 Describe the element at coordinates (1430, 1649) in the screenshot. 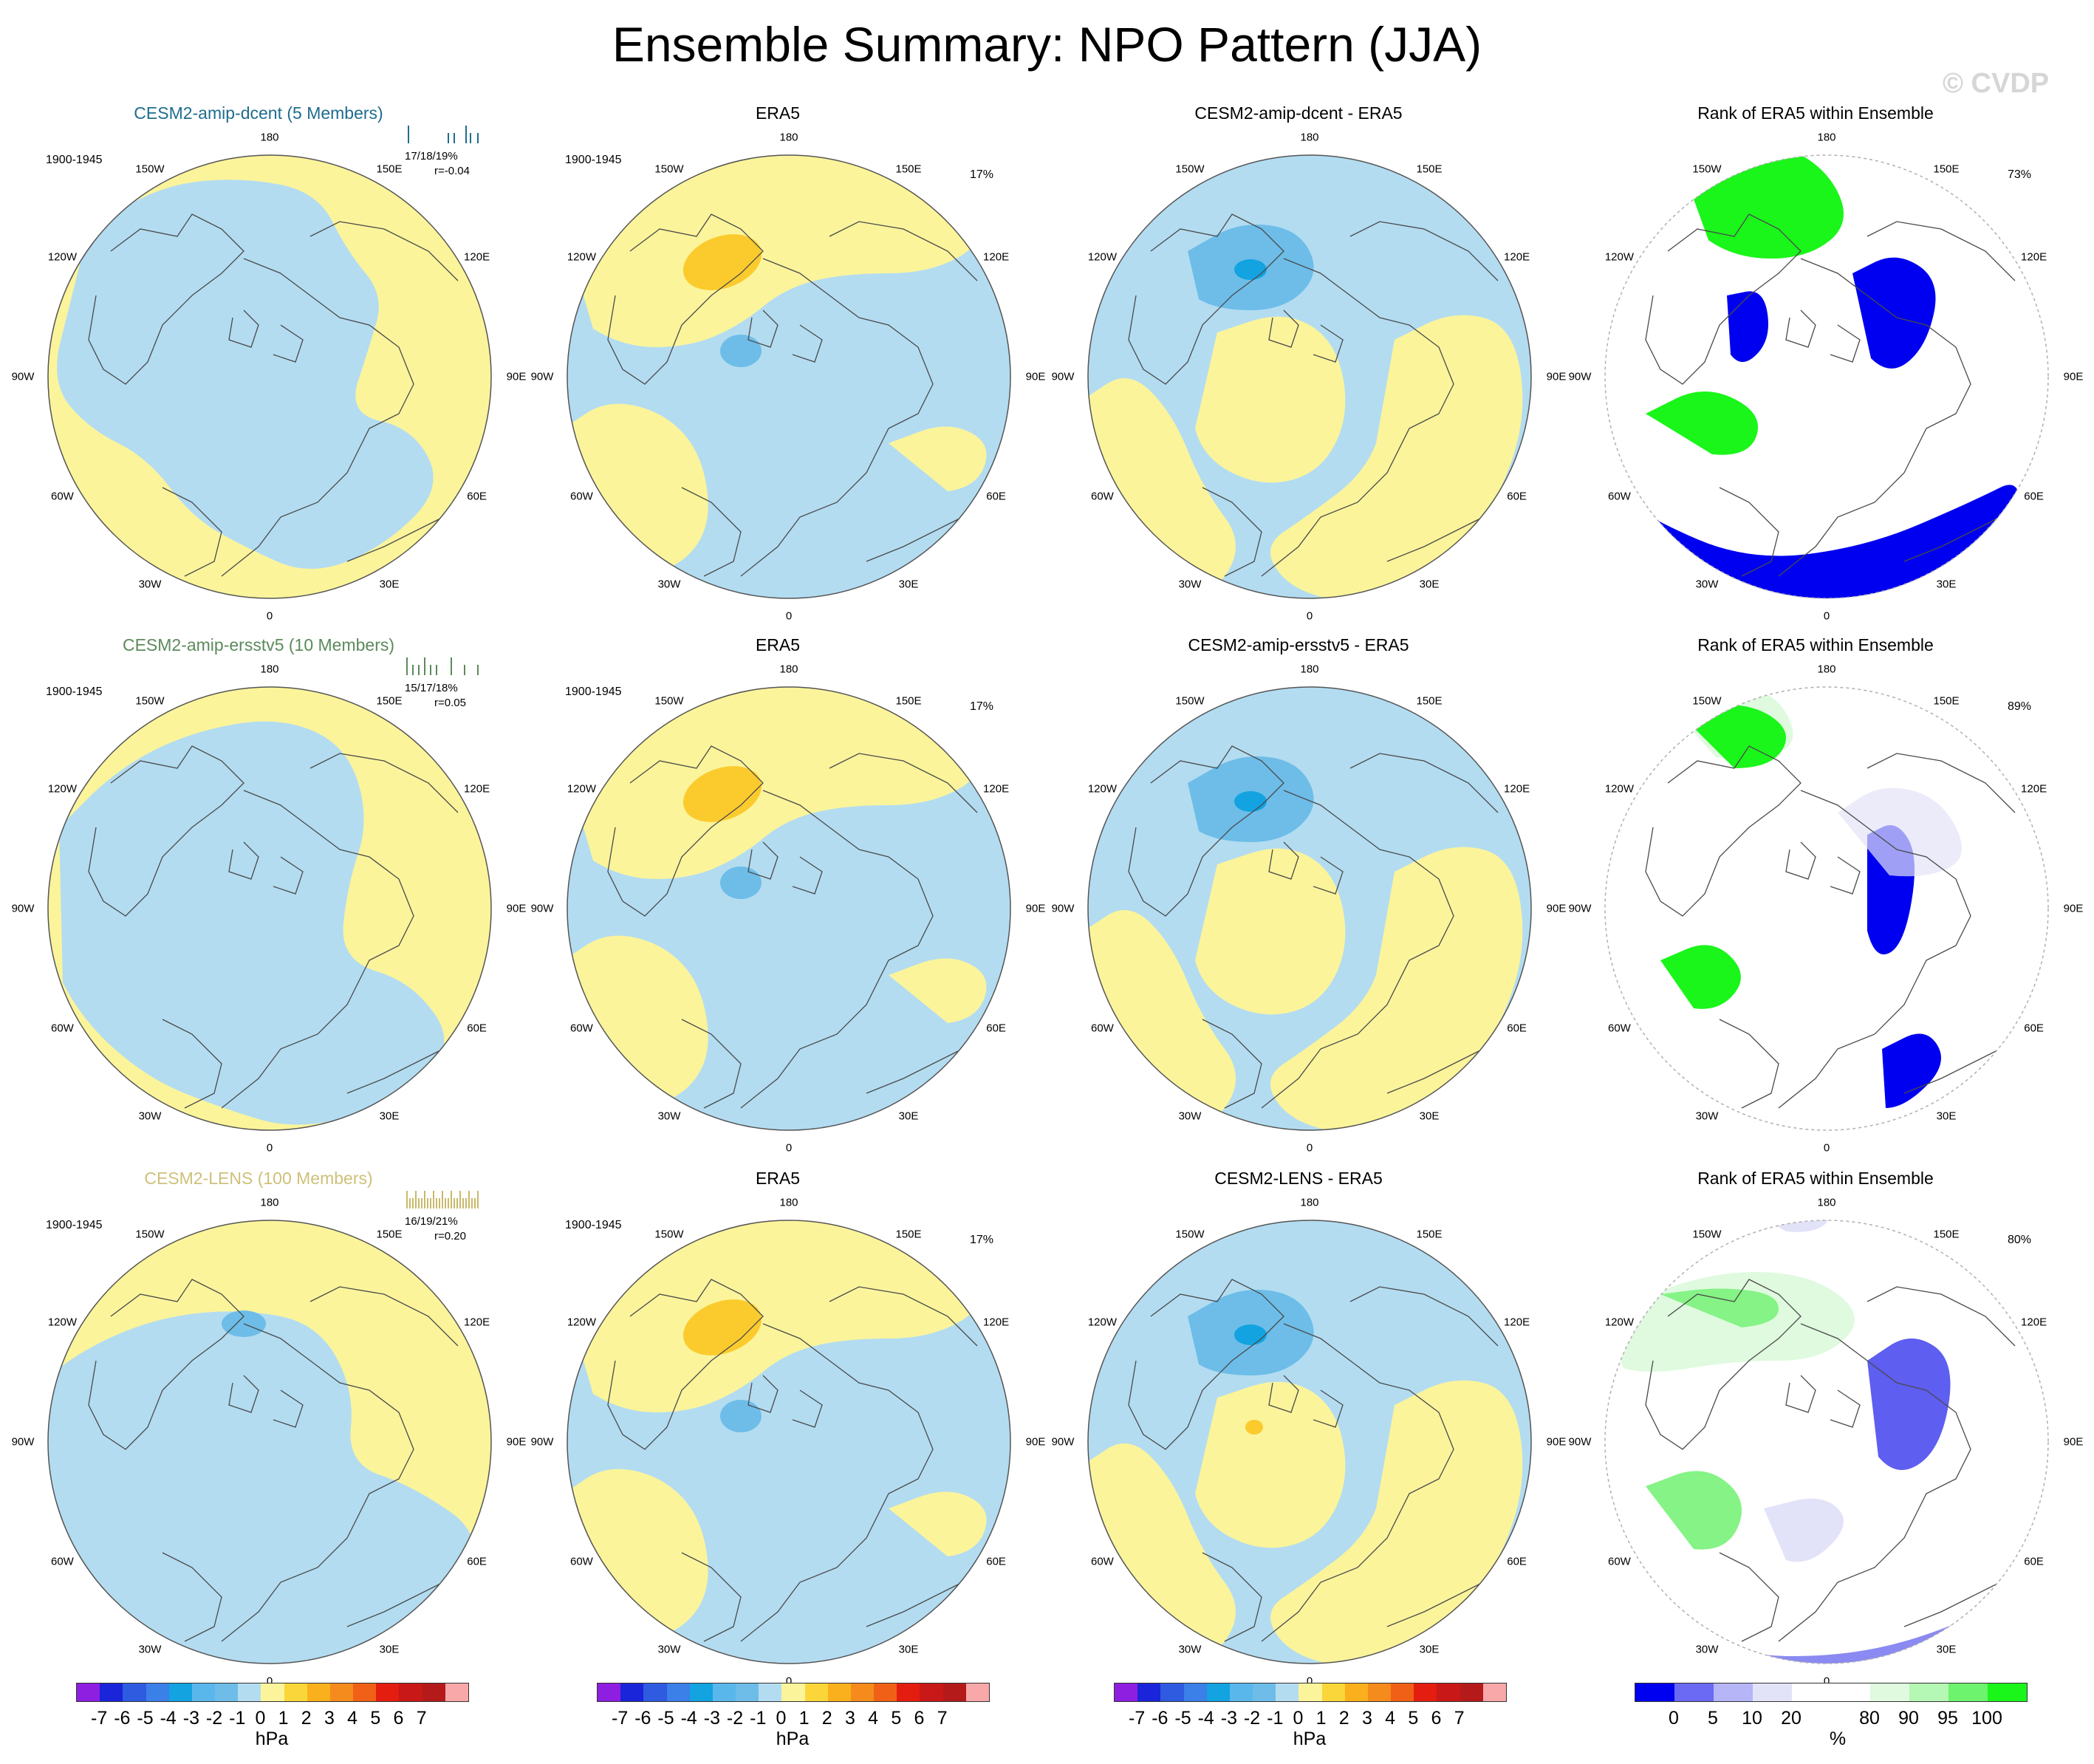

I see `longitude-label: 30E` at that location.